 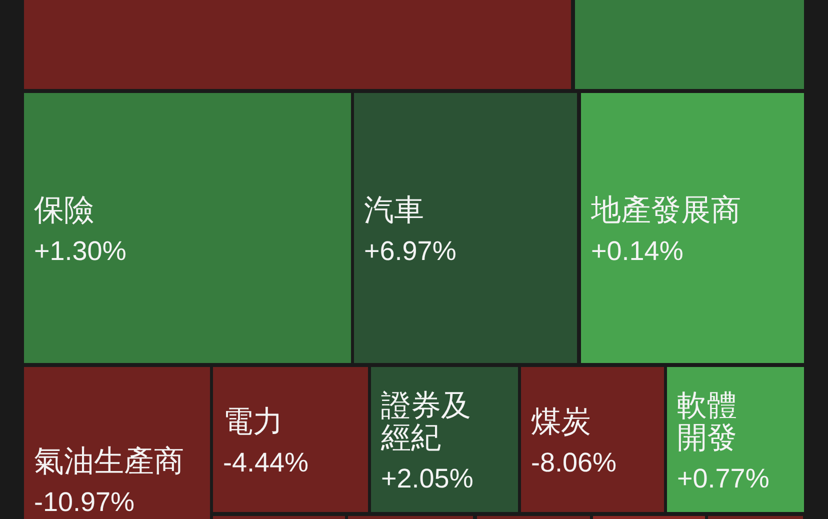 What do you see at coordinates (723, 479) in the screenshot?
I see `data-label: +0.77%` at bounding box center [723, 479].